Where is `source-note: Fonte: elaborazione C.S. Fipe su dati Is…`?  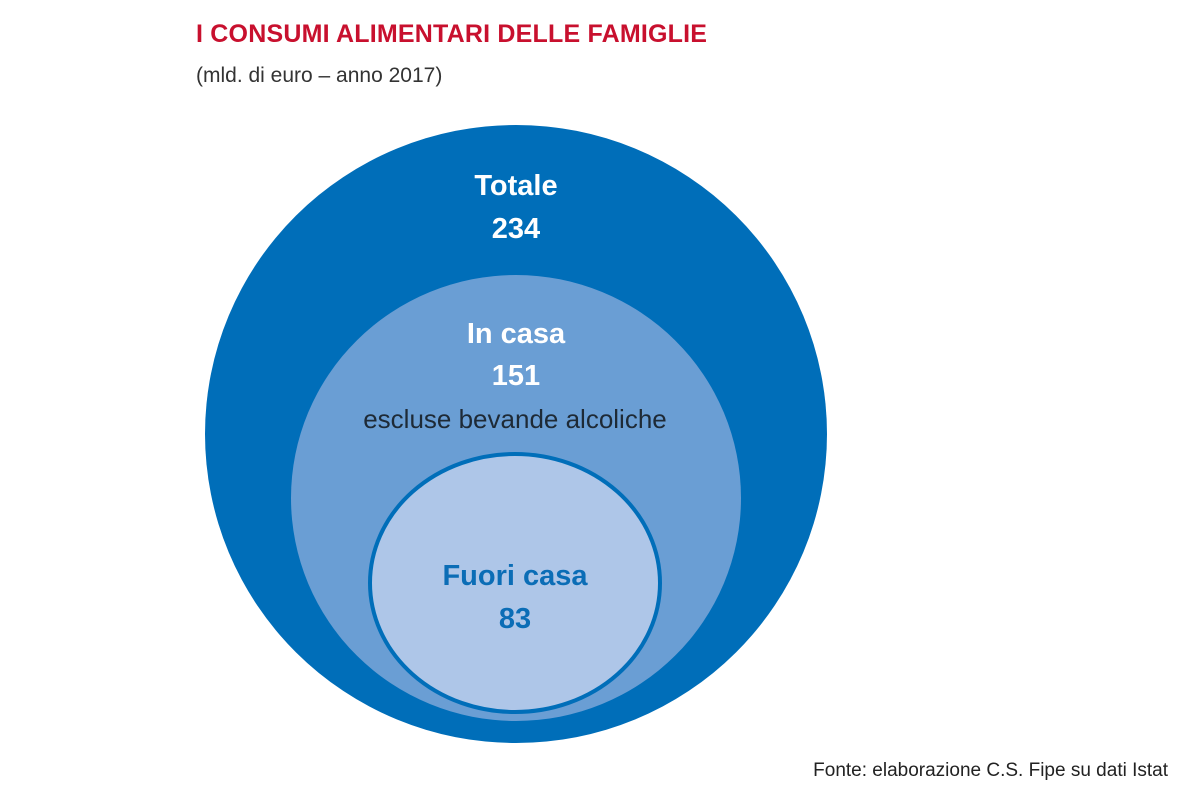 source-note: Fonte: elaborazione C.S. Fipe su dati Is… is located at coordinates (990, 770).